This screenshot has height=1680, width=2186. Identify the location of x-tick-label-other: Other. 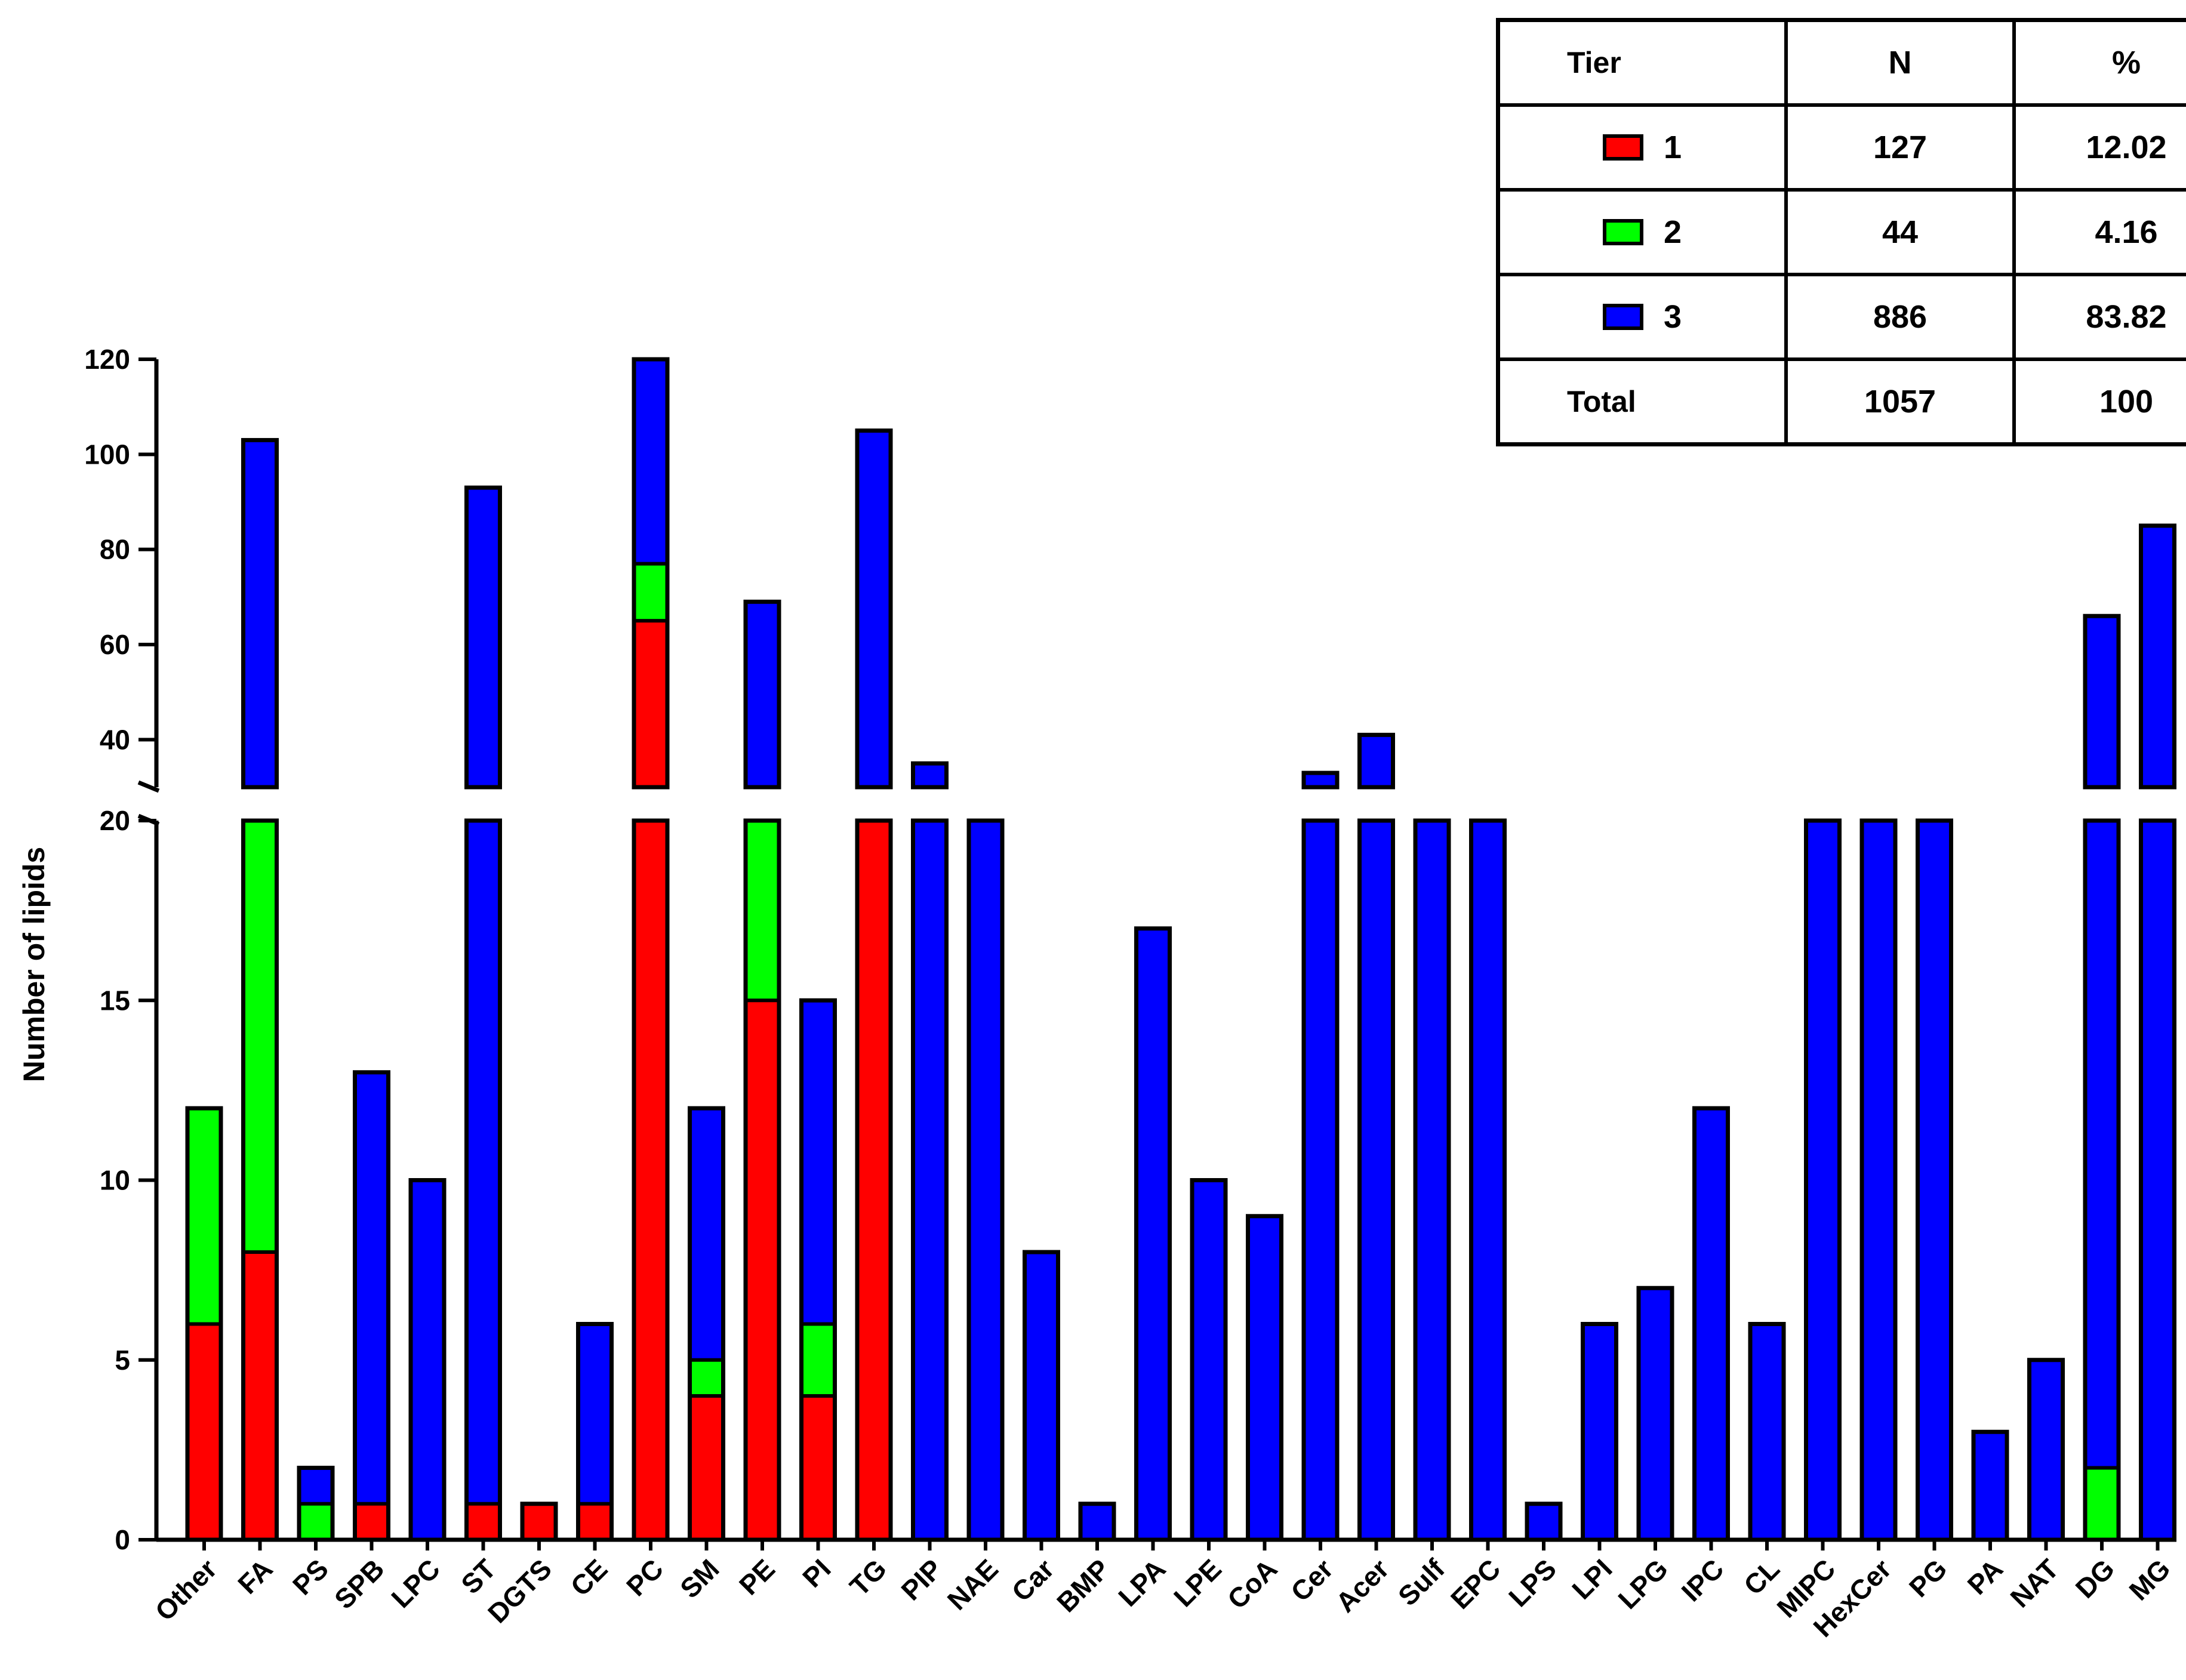
(186, 1590).